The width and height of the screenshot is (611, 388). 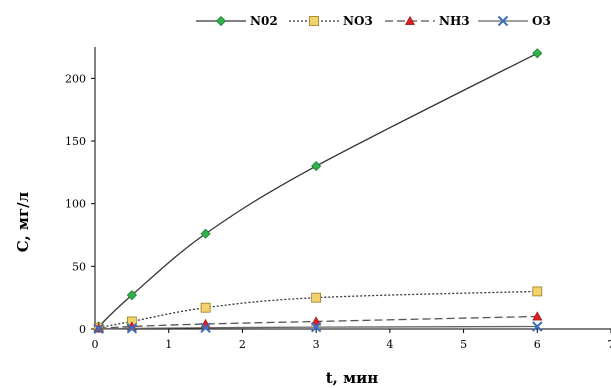 I want to click on legend-item-n02: N02, so click(x=237, y=21).